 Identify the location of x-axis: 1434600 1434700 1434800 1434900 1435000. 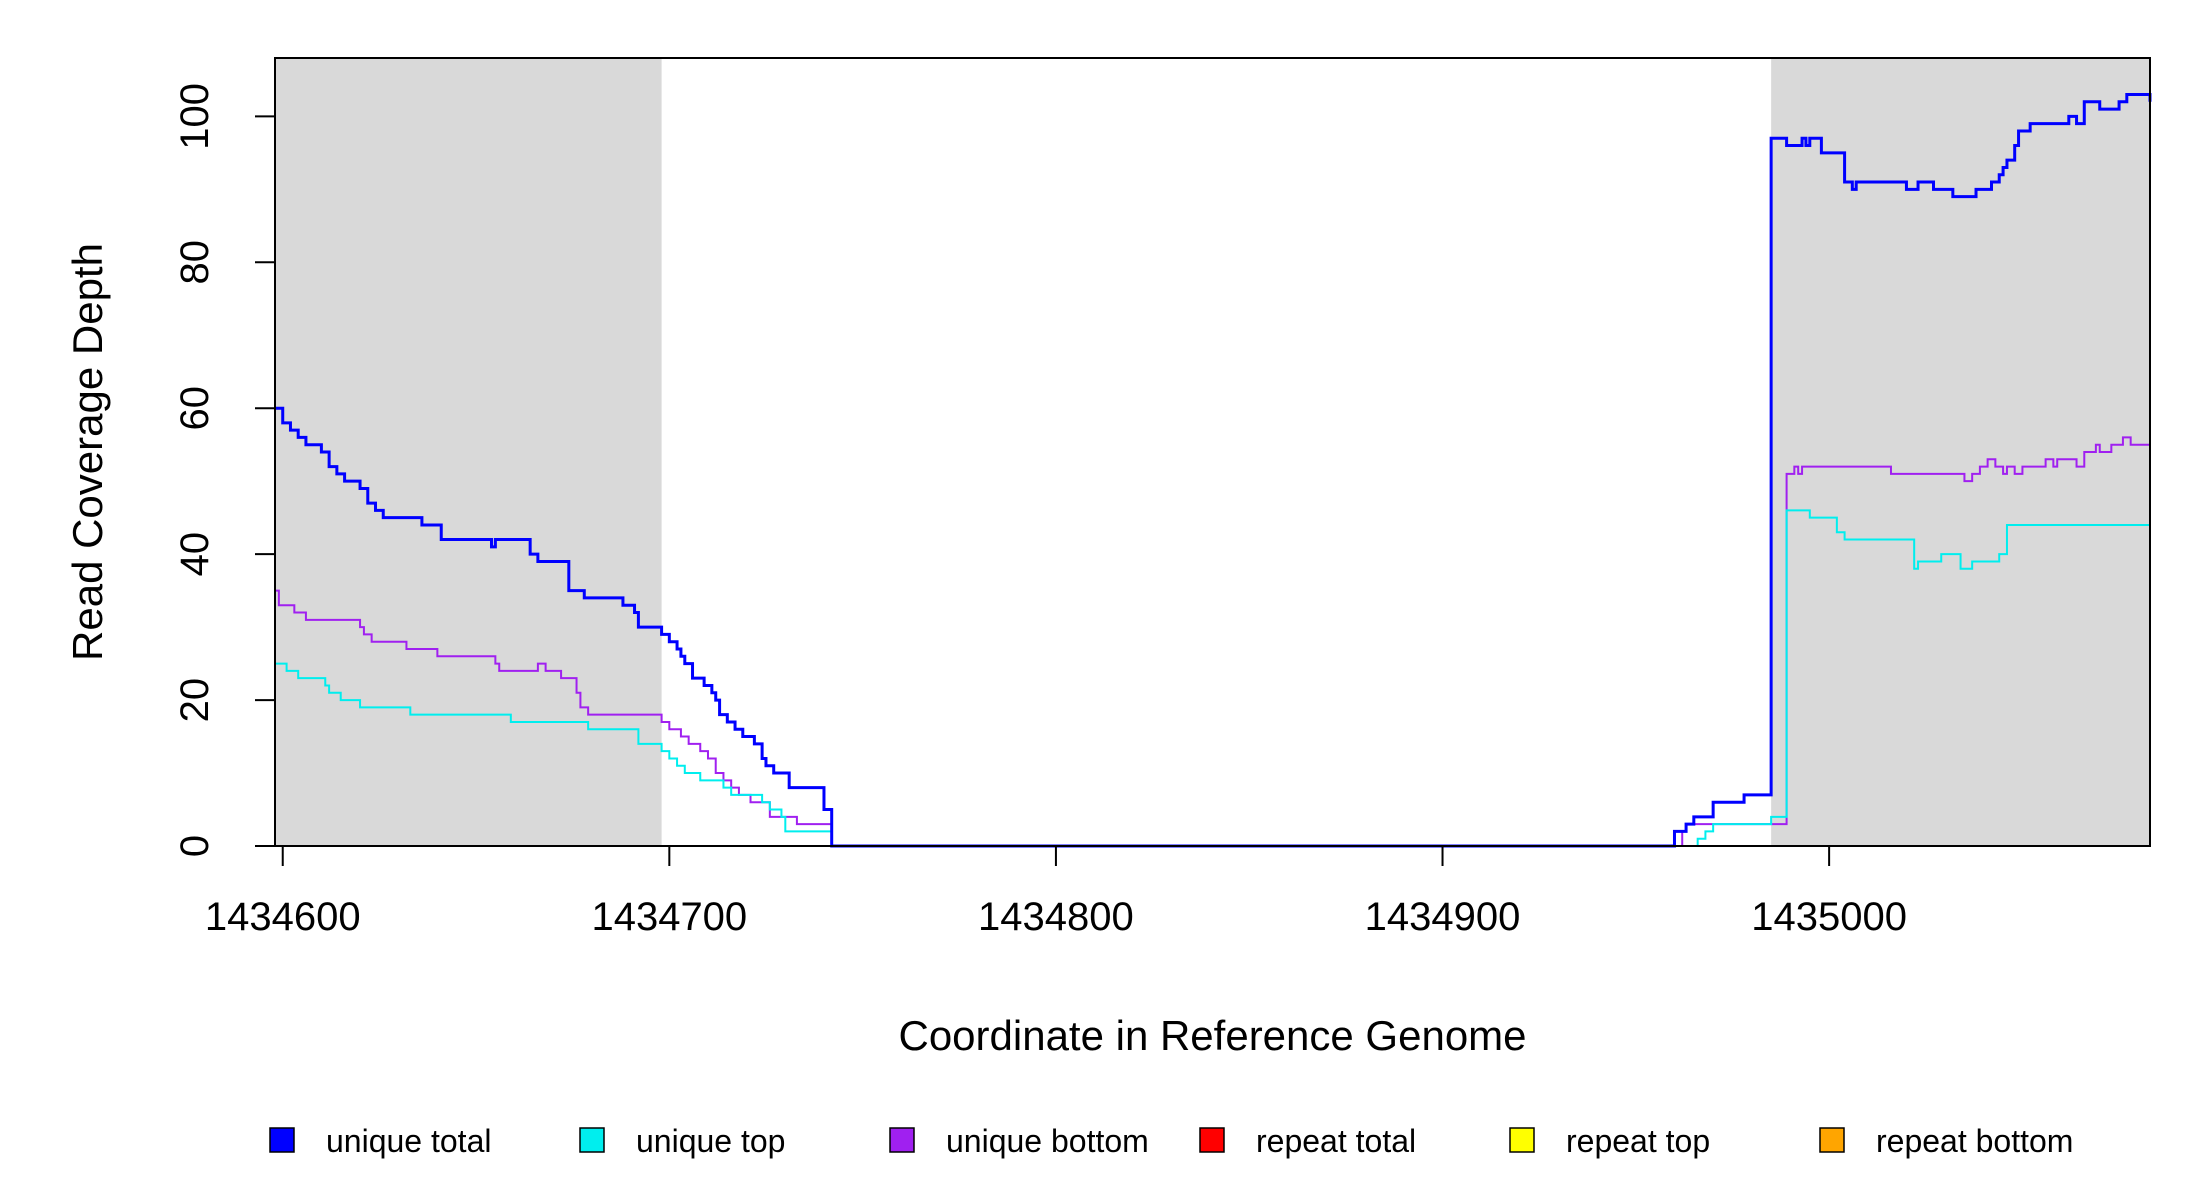
(1056, 892).